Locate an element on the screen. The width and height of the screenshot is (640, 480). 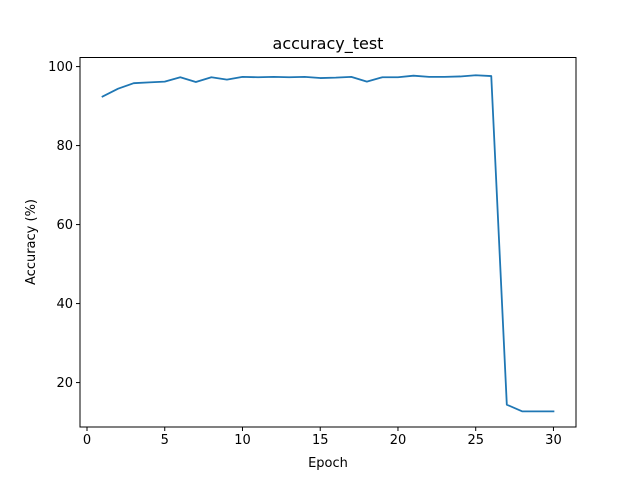
y-tick-label: 60 is located at coordinates (64, 225).